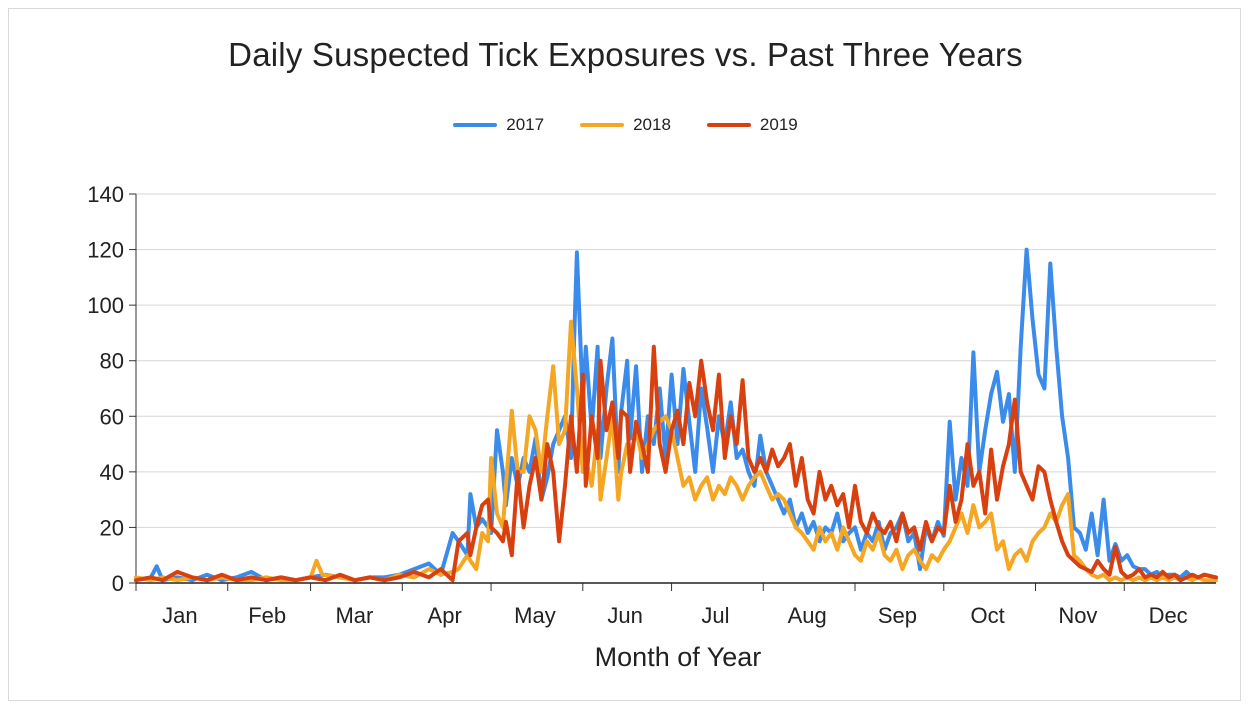  I want to click on y-tick-label-120: 120, so click(105, 250).